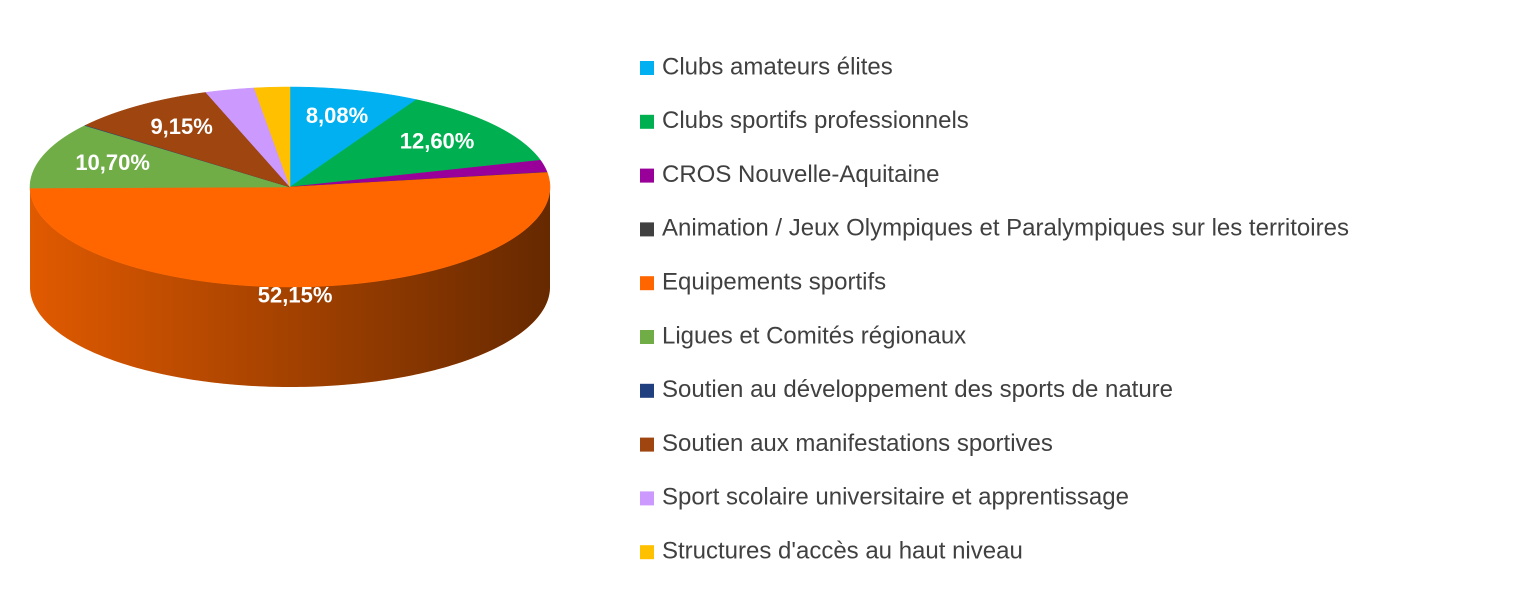  Describe the element at coordinates (842, 551) in the screenshot. I see `legend-label: Structures d'accès au haut niveau` at that location.